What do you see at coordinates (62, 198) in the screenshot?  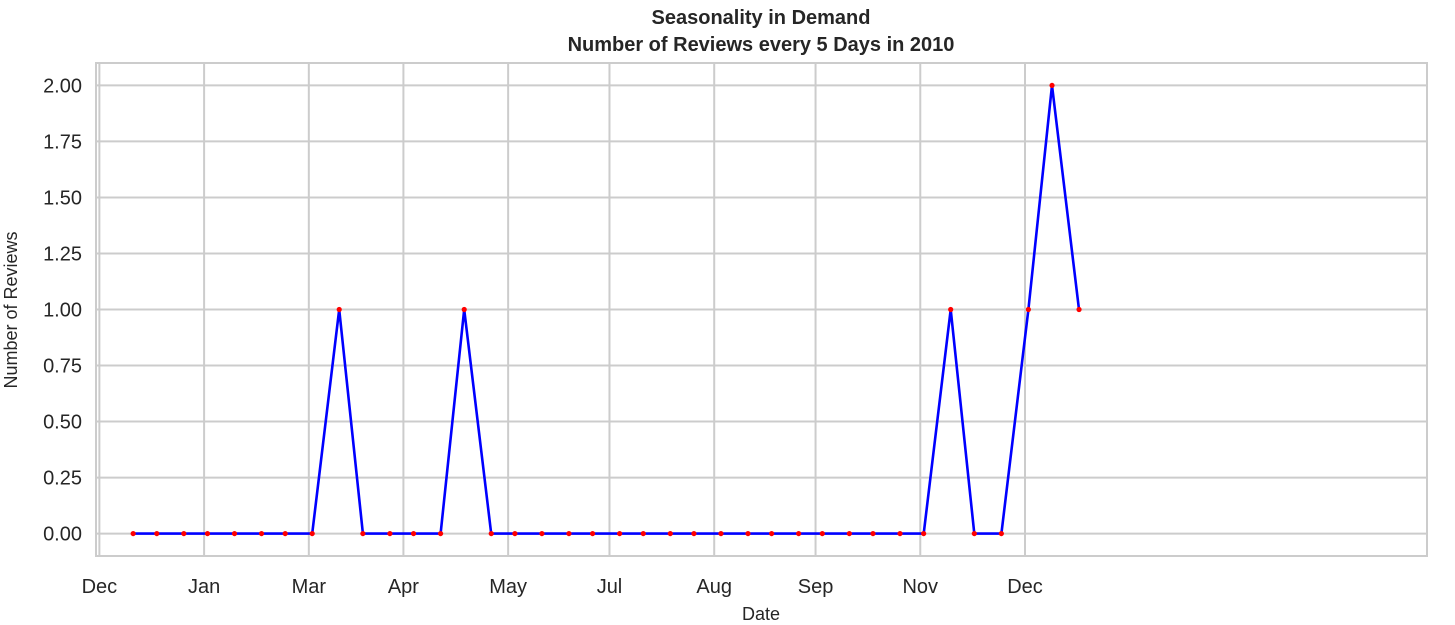 I see `y-tick-label: 1.50` at bounding box center [62, 198].